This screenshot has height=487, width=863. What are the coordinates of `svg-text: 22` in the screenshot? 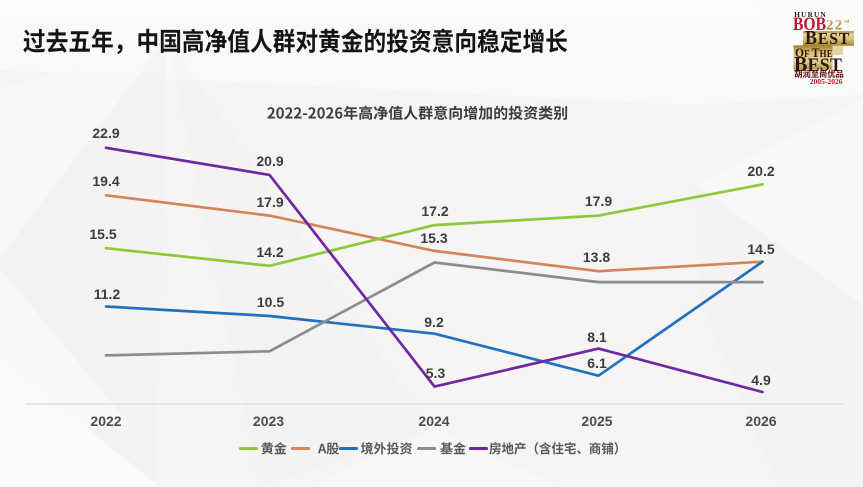 It's located at (834, 26).